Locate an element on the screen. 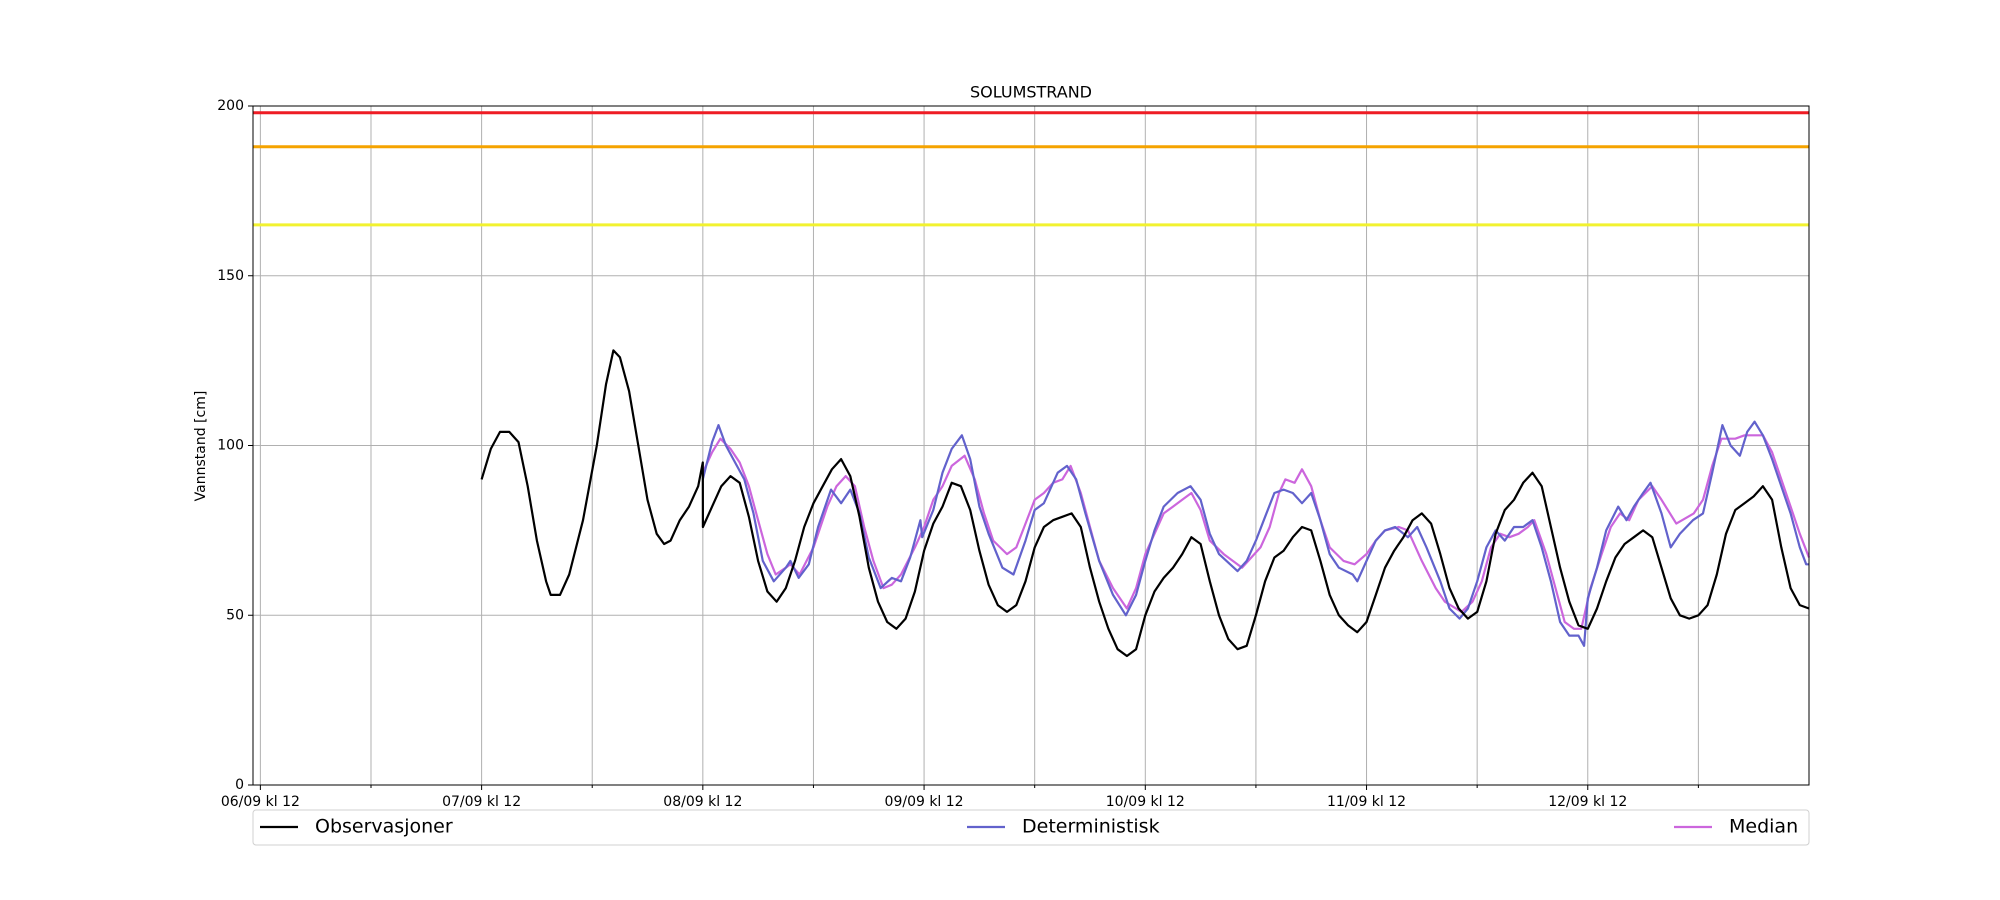  y-tick-label: 200 is located at coordinates (230, 106).